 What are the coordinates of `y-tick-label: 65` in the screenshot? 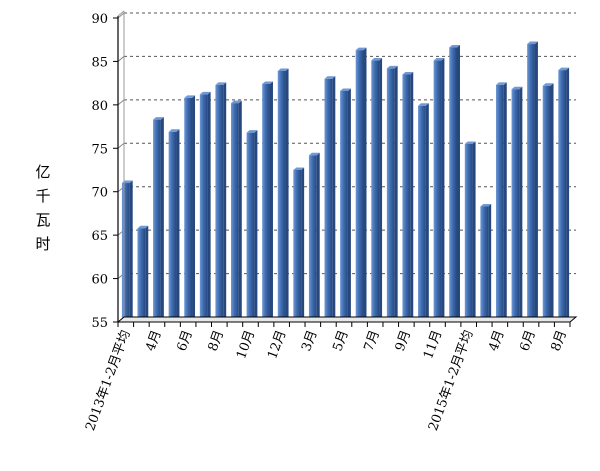 It's located at (99, 236).